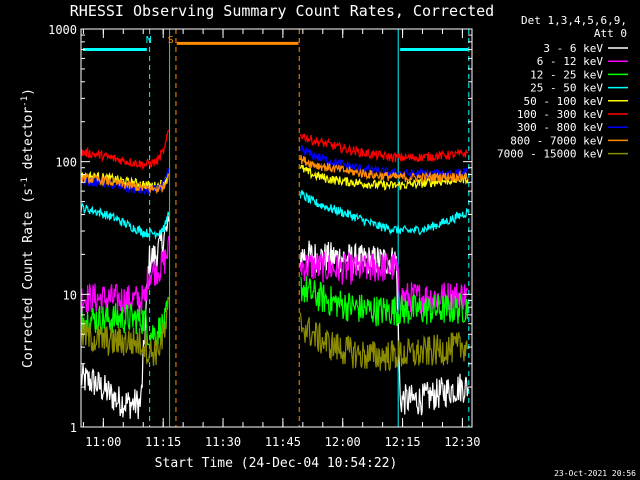 The image size is (640, 480). What do you see at coordinates (283, 442) in the screenshot?
I see `x-tick-label-11:45: 11:45` at bounding box center [283, 442].